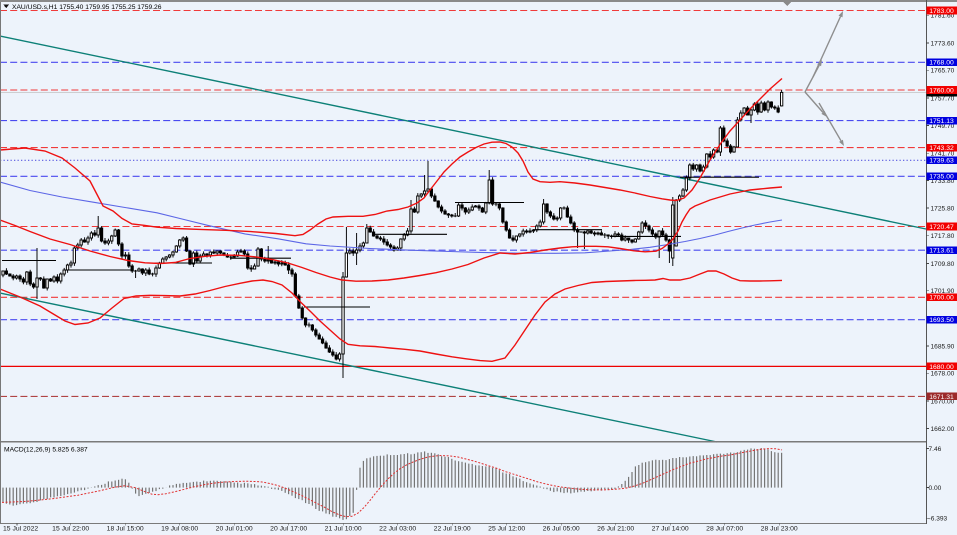 This screenshot has width=957, height=535. I want to click on svg-text: 22 Jul 03:00, so click(397, 529).